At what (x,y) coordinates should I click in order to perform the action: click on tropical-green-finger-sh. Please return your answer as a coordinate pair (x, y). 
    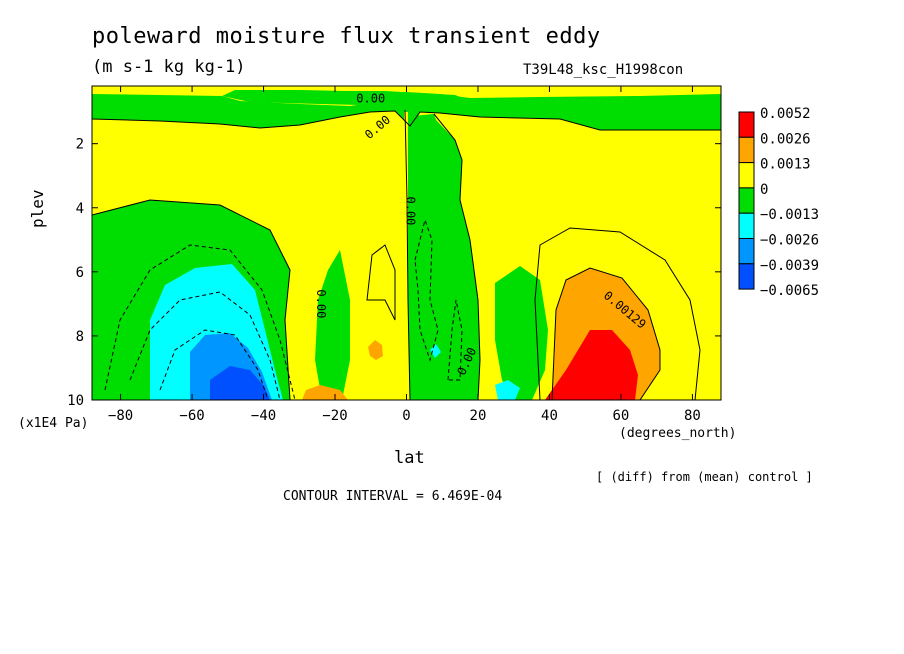
    Looking at the image, I should click on (332, 325).